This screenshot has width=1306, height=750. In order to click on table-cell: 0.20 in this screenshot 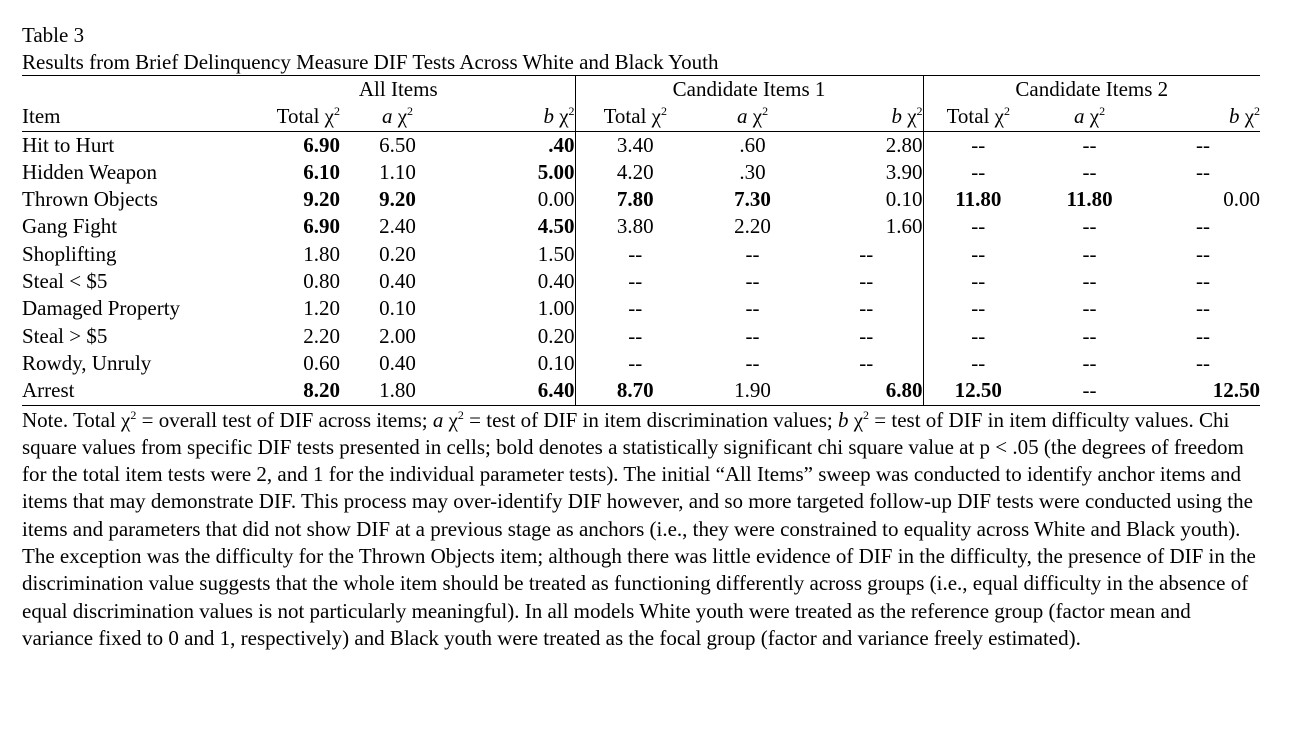, I will do `click(397, 253)`.